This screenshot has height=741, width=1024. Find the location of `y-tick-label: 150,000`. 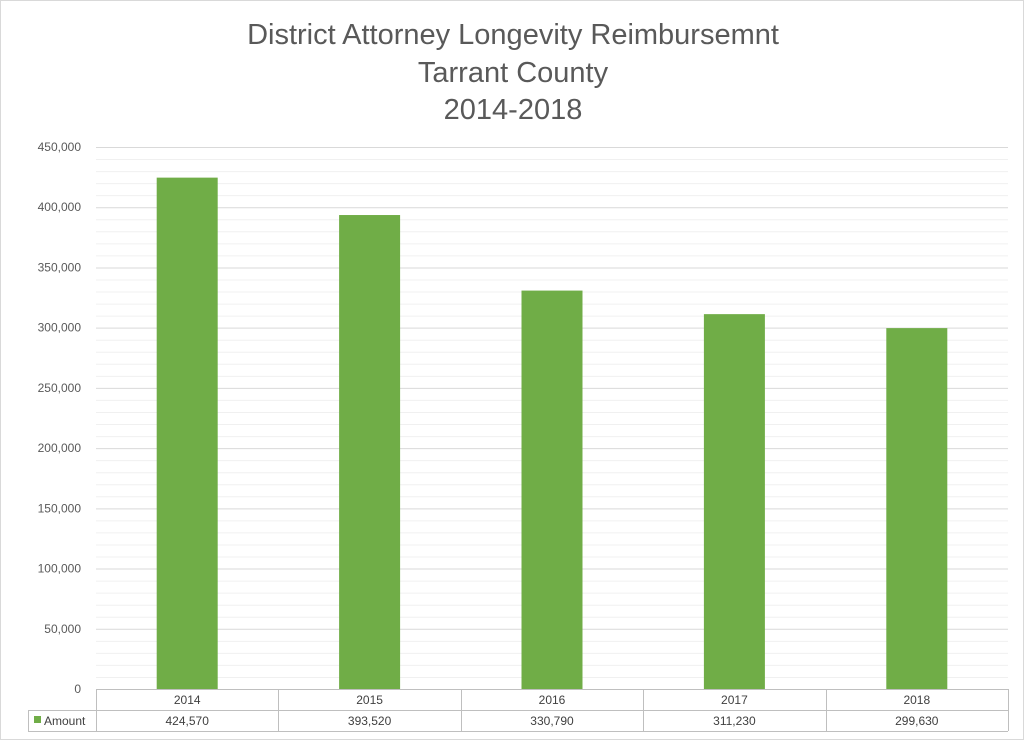

y-tick-label: 150,000 is located at coordinates (60, 508).